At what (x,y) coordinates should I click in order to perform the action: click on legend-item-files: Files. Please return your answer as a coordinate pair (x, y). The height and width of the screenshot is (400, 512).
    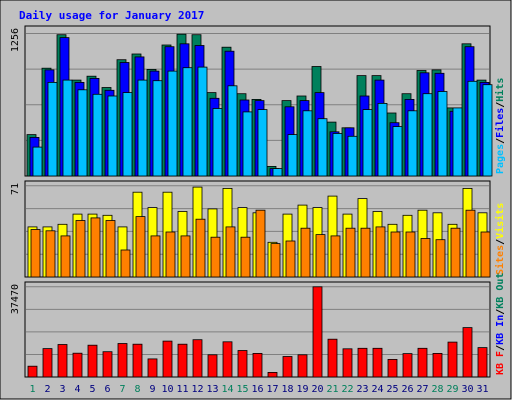
    Looking at the image, I should click on (500, 123).